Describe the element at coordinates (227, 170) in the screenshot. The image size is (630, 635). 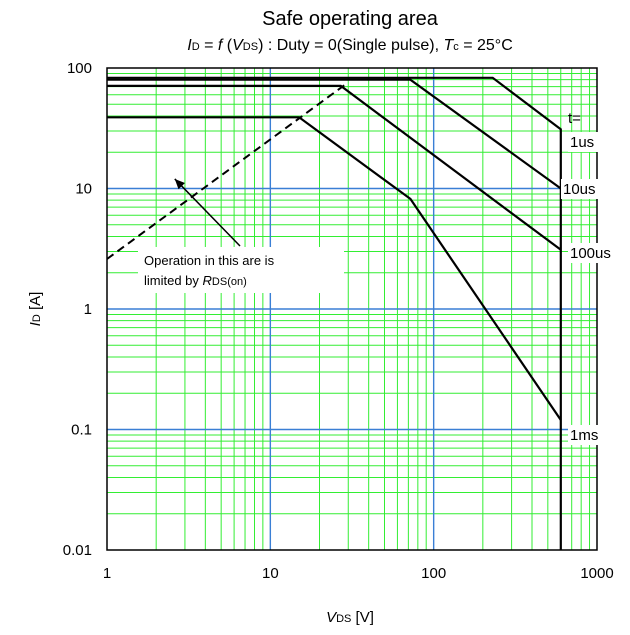
I see `rds-on-limit-line` at that location.